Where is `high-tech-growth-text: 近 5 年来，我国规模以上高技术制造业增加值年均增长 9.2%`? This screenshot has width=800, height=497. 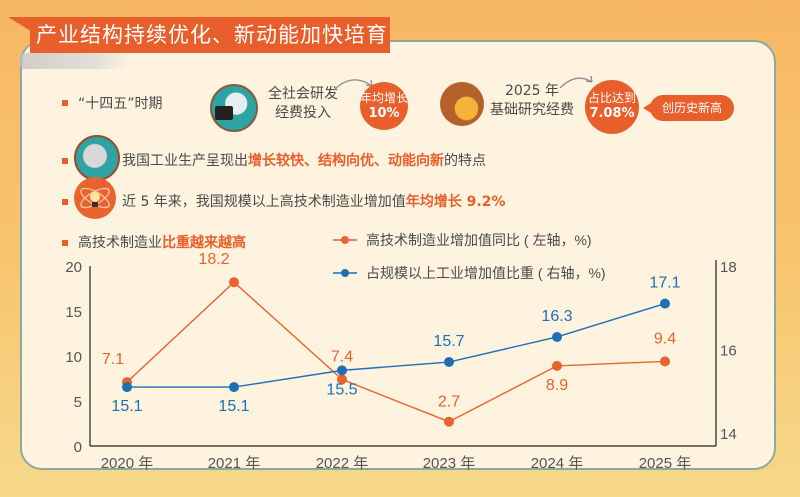
high-tech-growth-text: 近 5 年来，我国规模以上高技术制造业增加值年均增长 9.2% is located at coordinates (314, 201).